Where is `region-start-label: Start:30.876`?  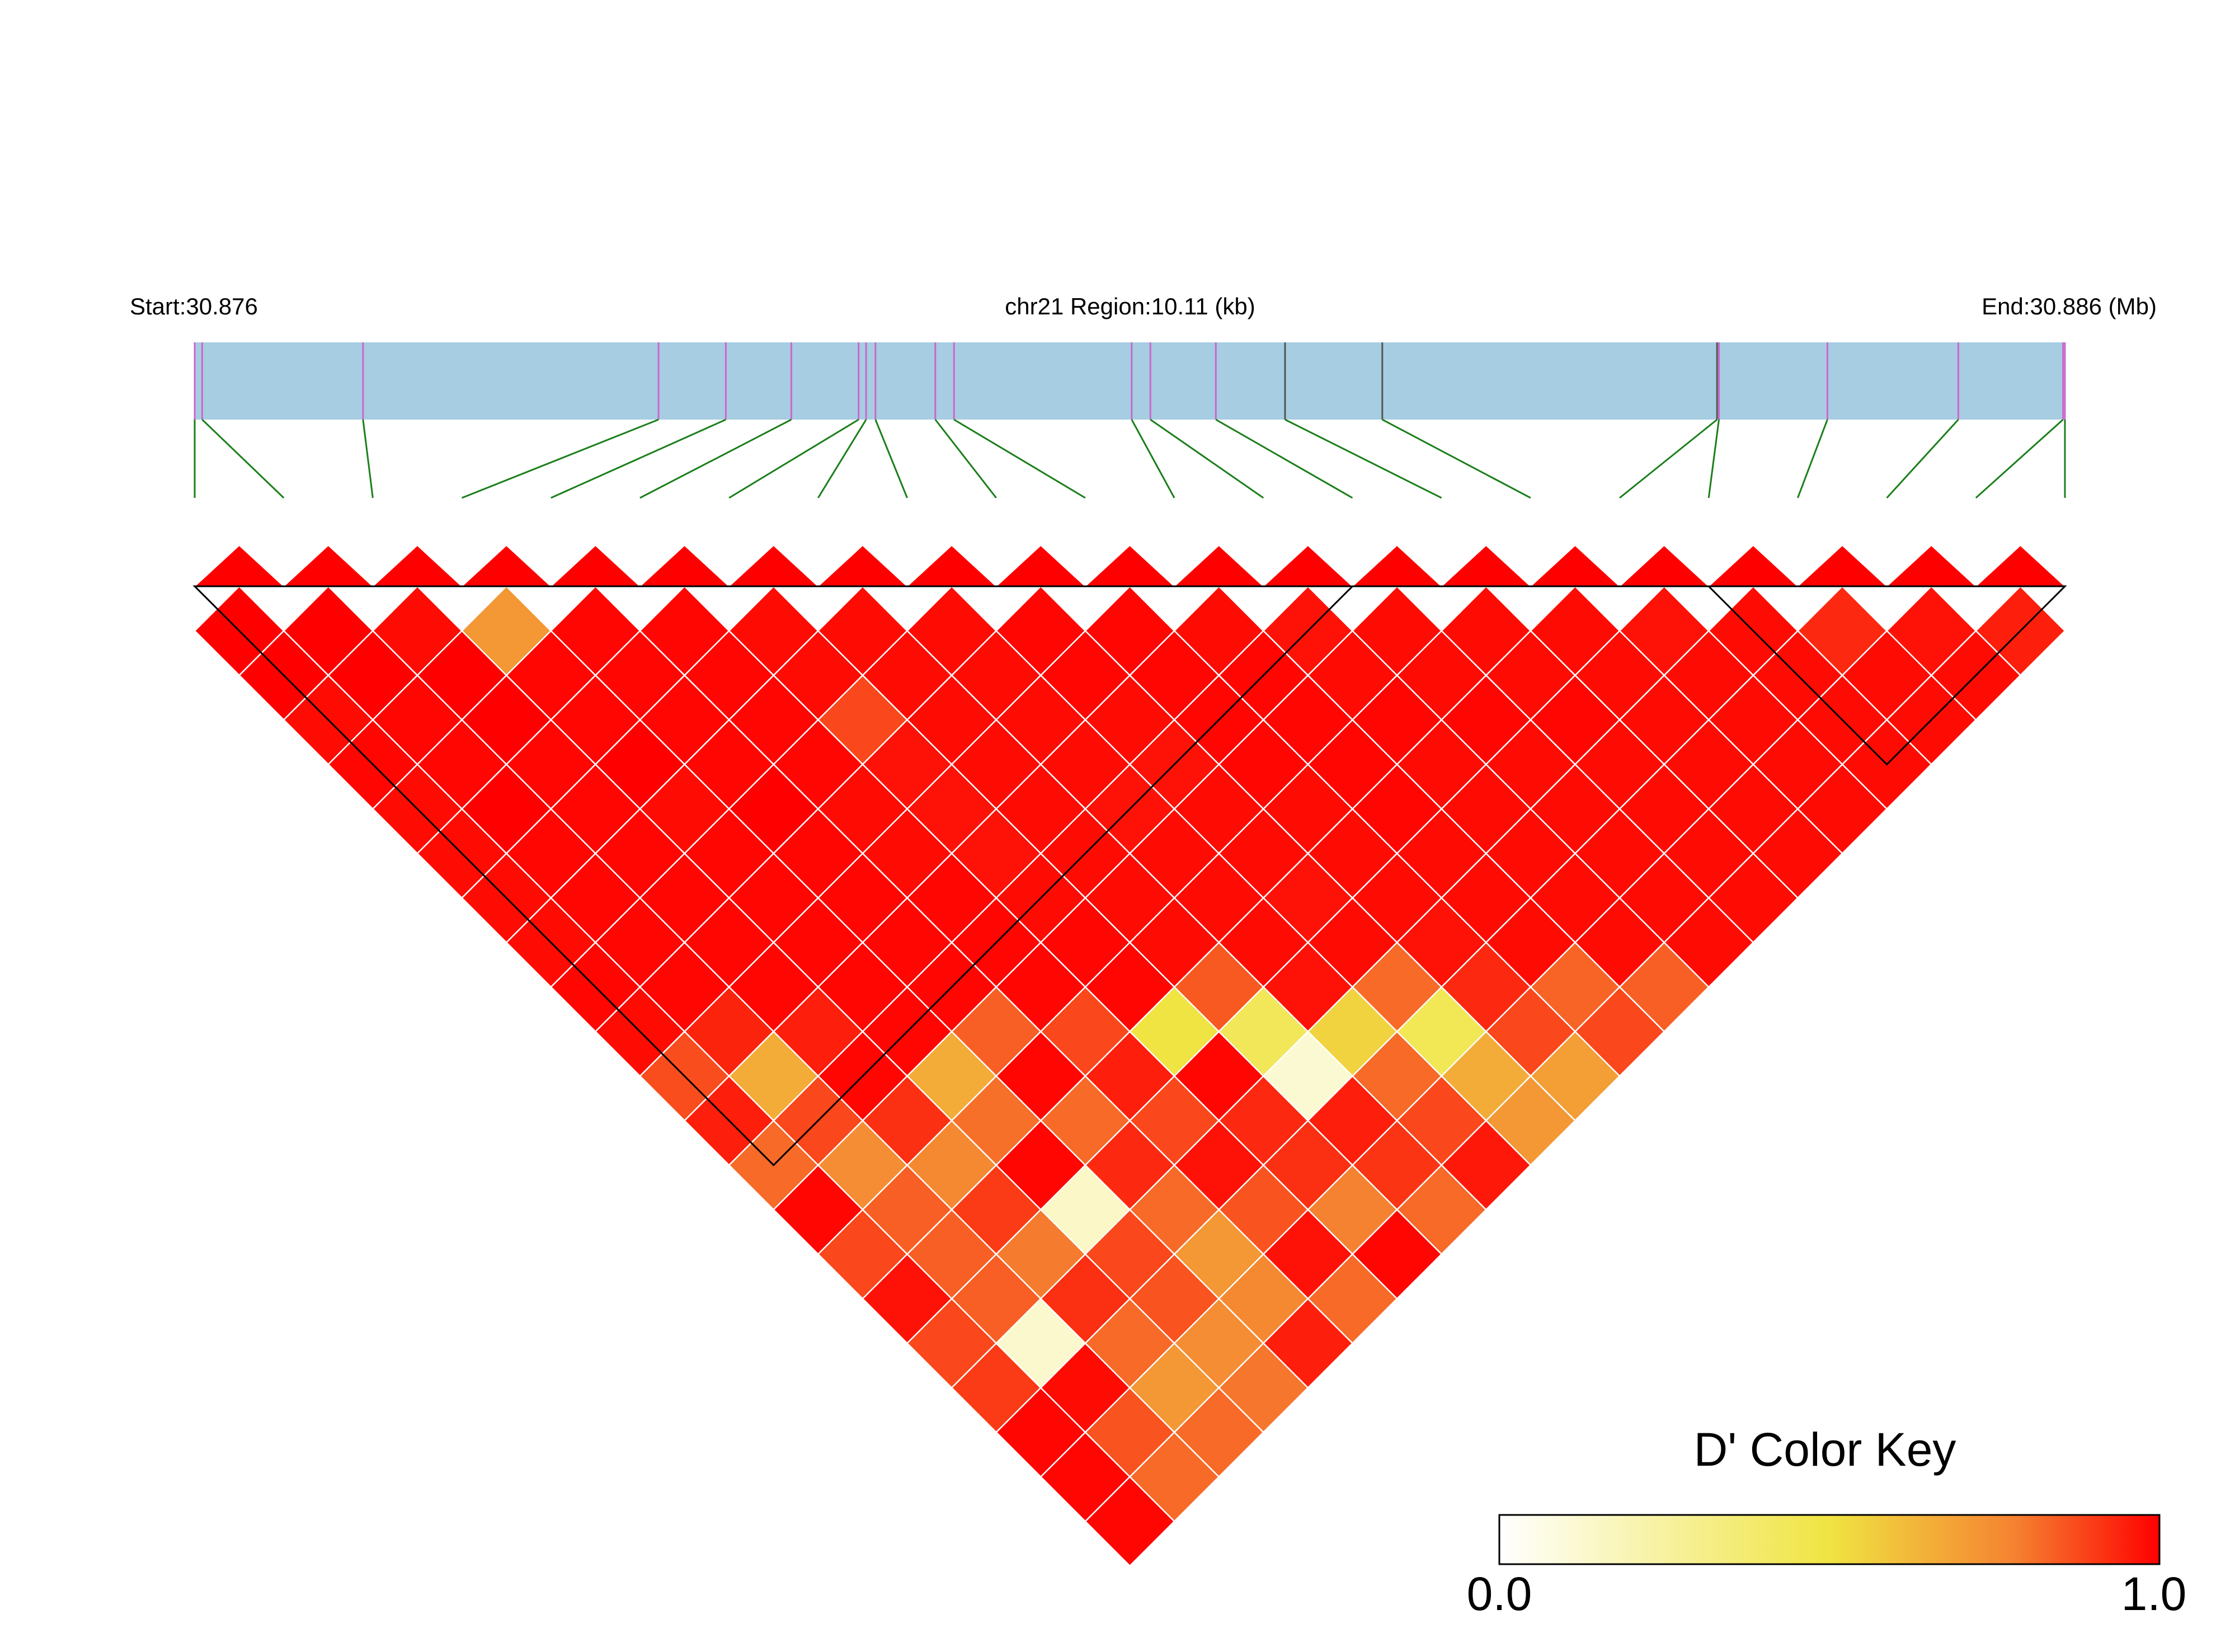 region-start-label: Start:30.876 is located at coordinates (194, 306).